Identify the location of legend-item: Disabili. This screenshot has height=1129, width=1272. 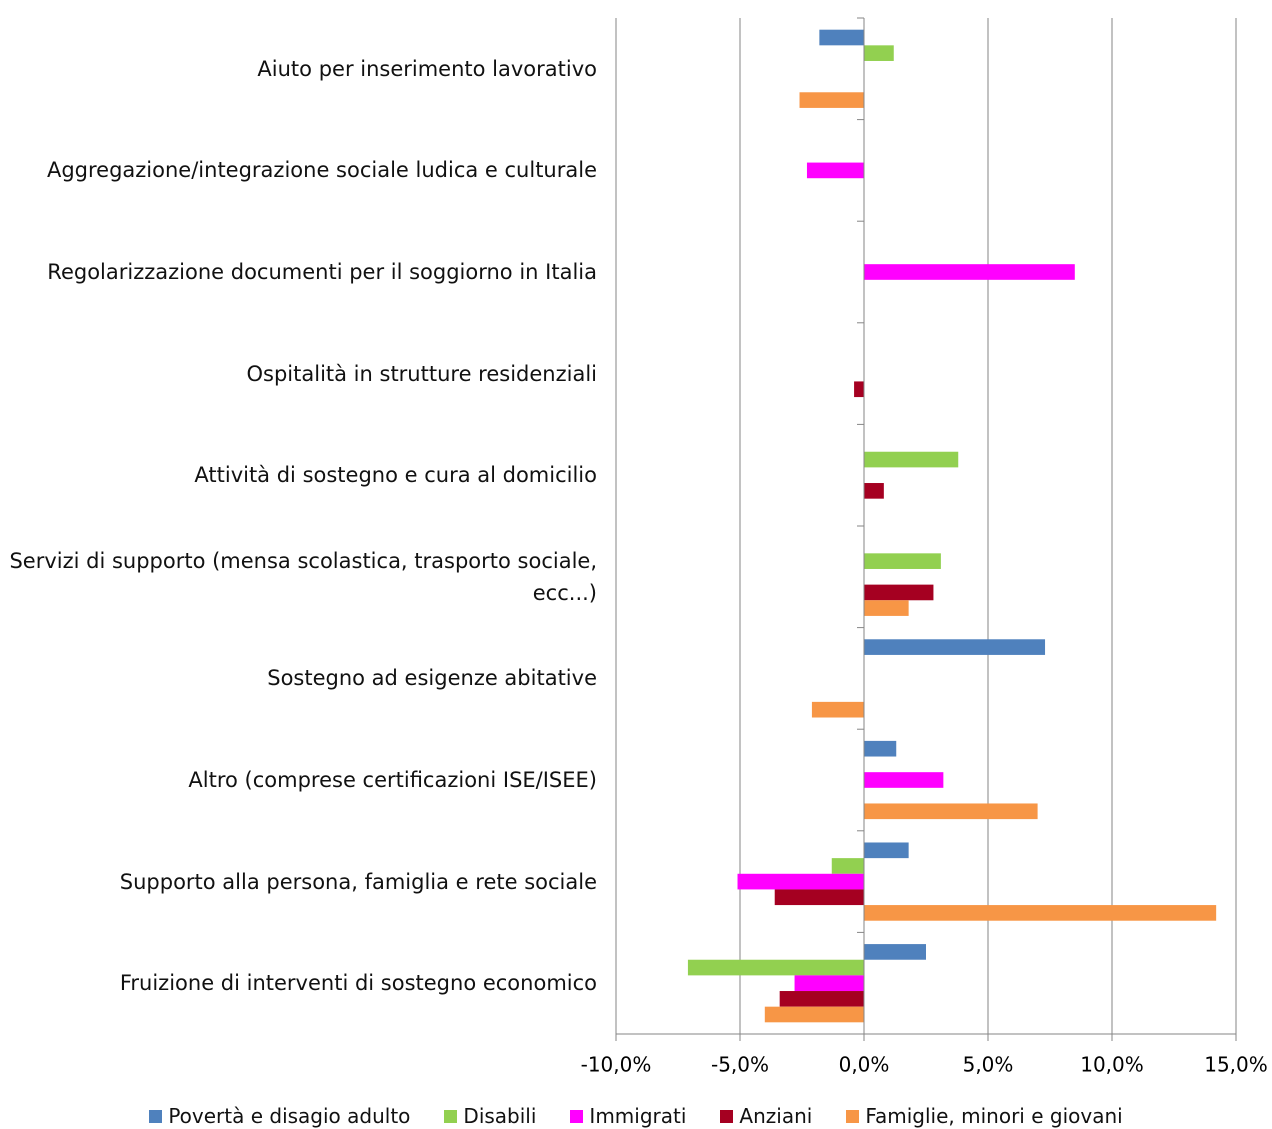
(490, 1116).